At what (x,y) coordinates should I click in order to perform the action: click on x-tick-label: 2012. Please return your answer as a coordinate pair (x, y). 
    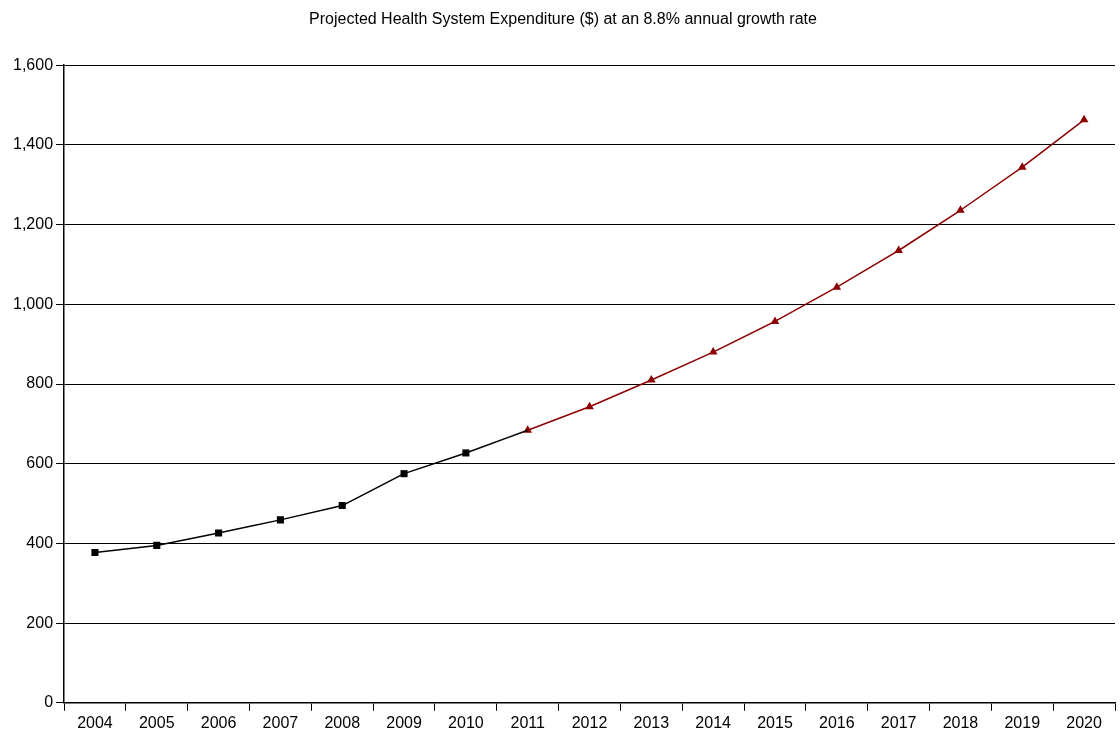
    Looking at the image, I should click on (589, 722).